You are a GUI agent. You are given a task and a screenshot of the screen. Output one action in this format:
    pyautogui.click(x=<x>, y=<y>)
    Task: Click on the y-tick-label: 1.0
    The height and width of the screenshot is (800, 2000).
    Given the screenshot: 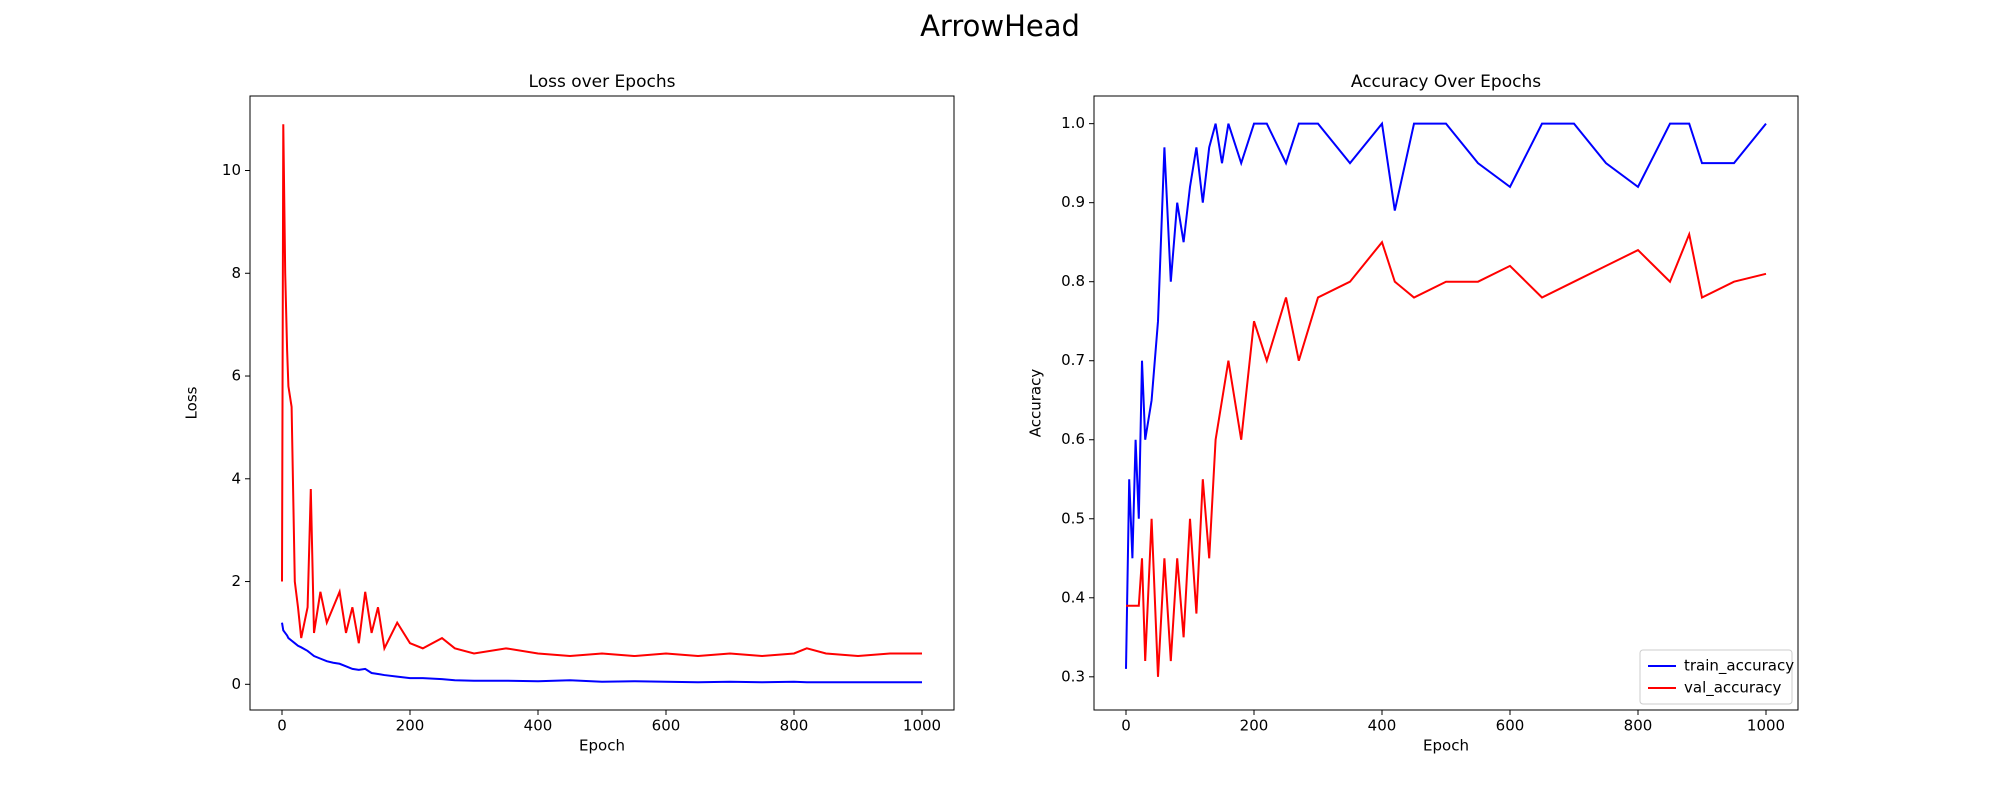 What is the action you would take?
    pyautogui.click(x=1073, y=123)
    